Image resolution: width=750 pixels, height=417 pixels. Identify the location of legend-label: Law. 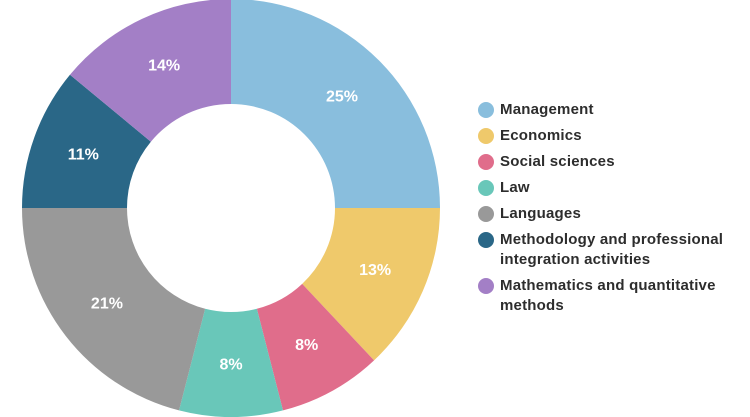
(515, 187).